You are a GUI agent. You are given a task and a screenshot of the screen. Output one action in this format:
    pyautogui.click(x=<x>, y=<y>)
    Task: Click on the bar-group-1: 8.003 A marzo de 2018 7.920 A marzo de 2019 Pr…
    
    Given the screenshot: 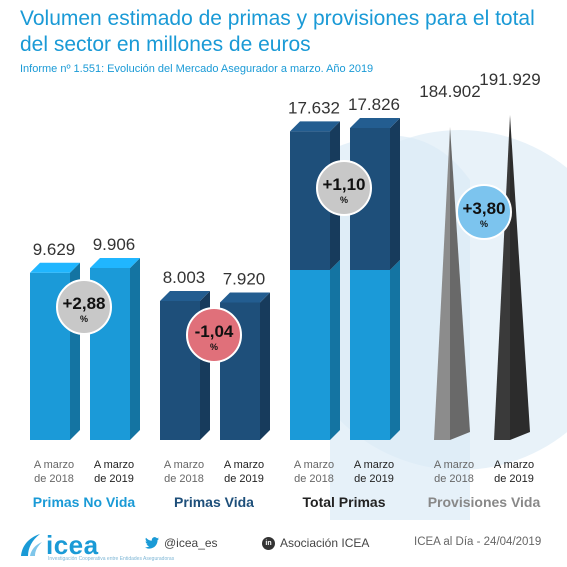 What is the action you would take?
    pyautogui.click(x=215, y=389)
    